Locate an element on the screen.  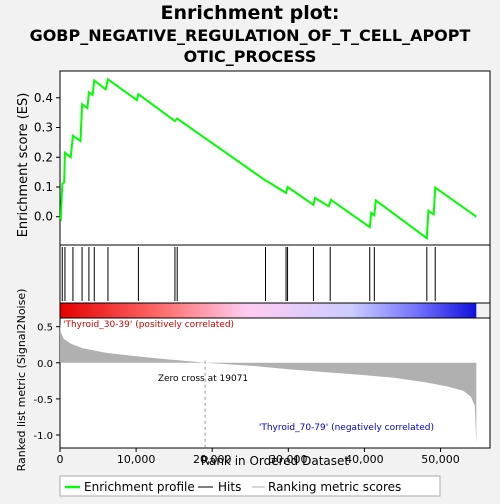
metric-y-tick-label: -0.5 is located at coordinates (43, 400).